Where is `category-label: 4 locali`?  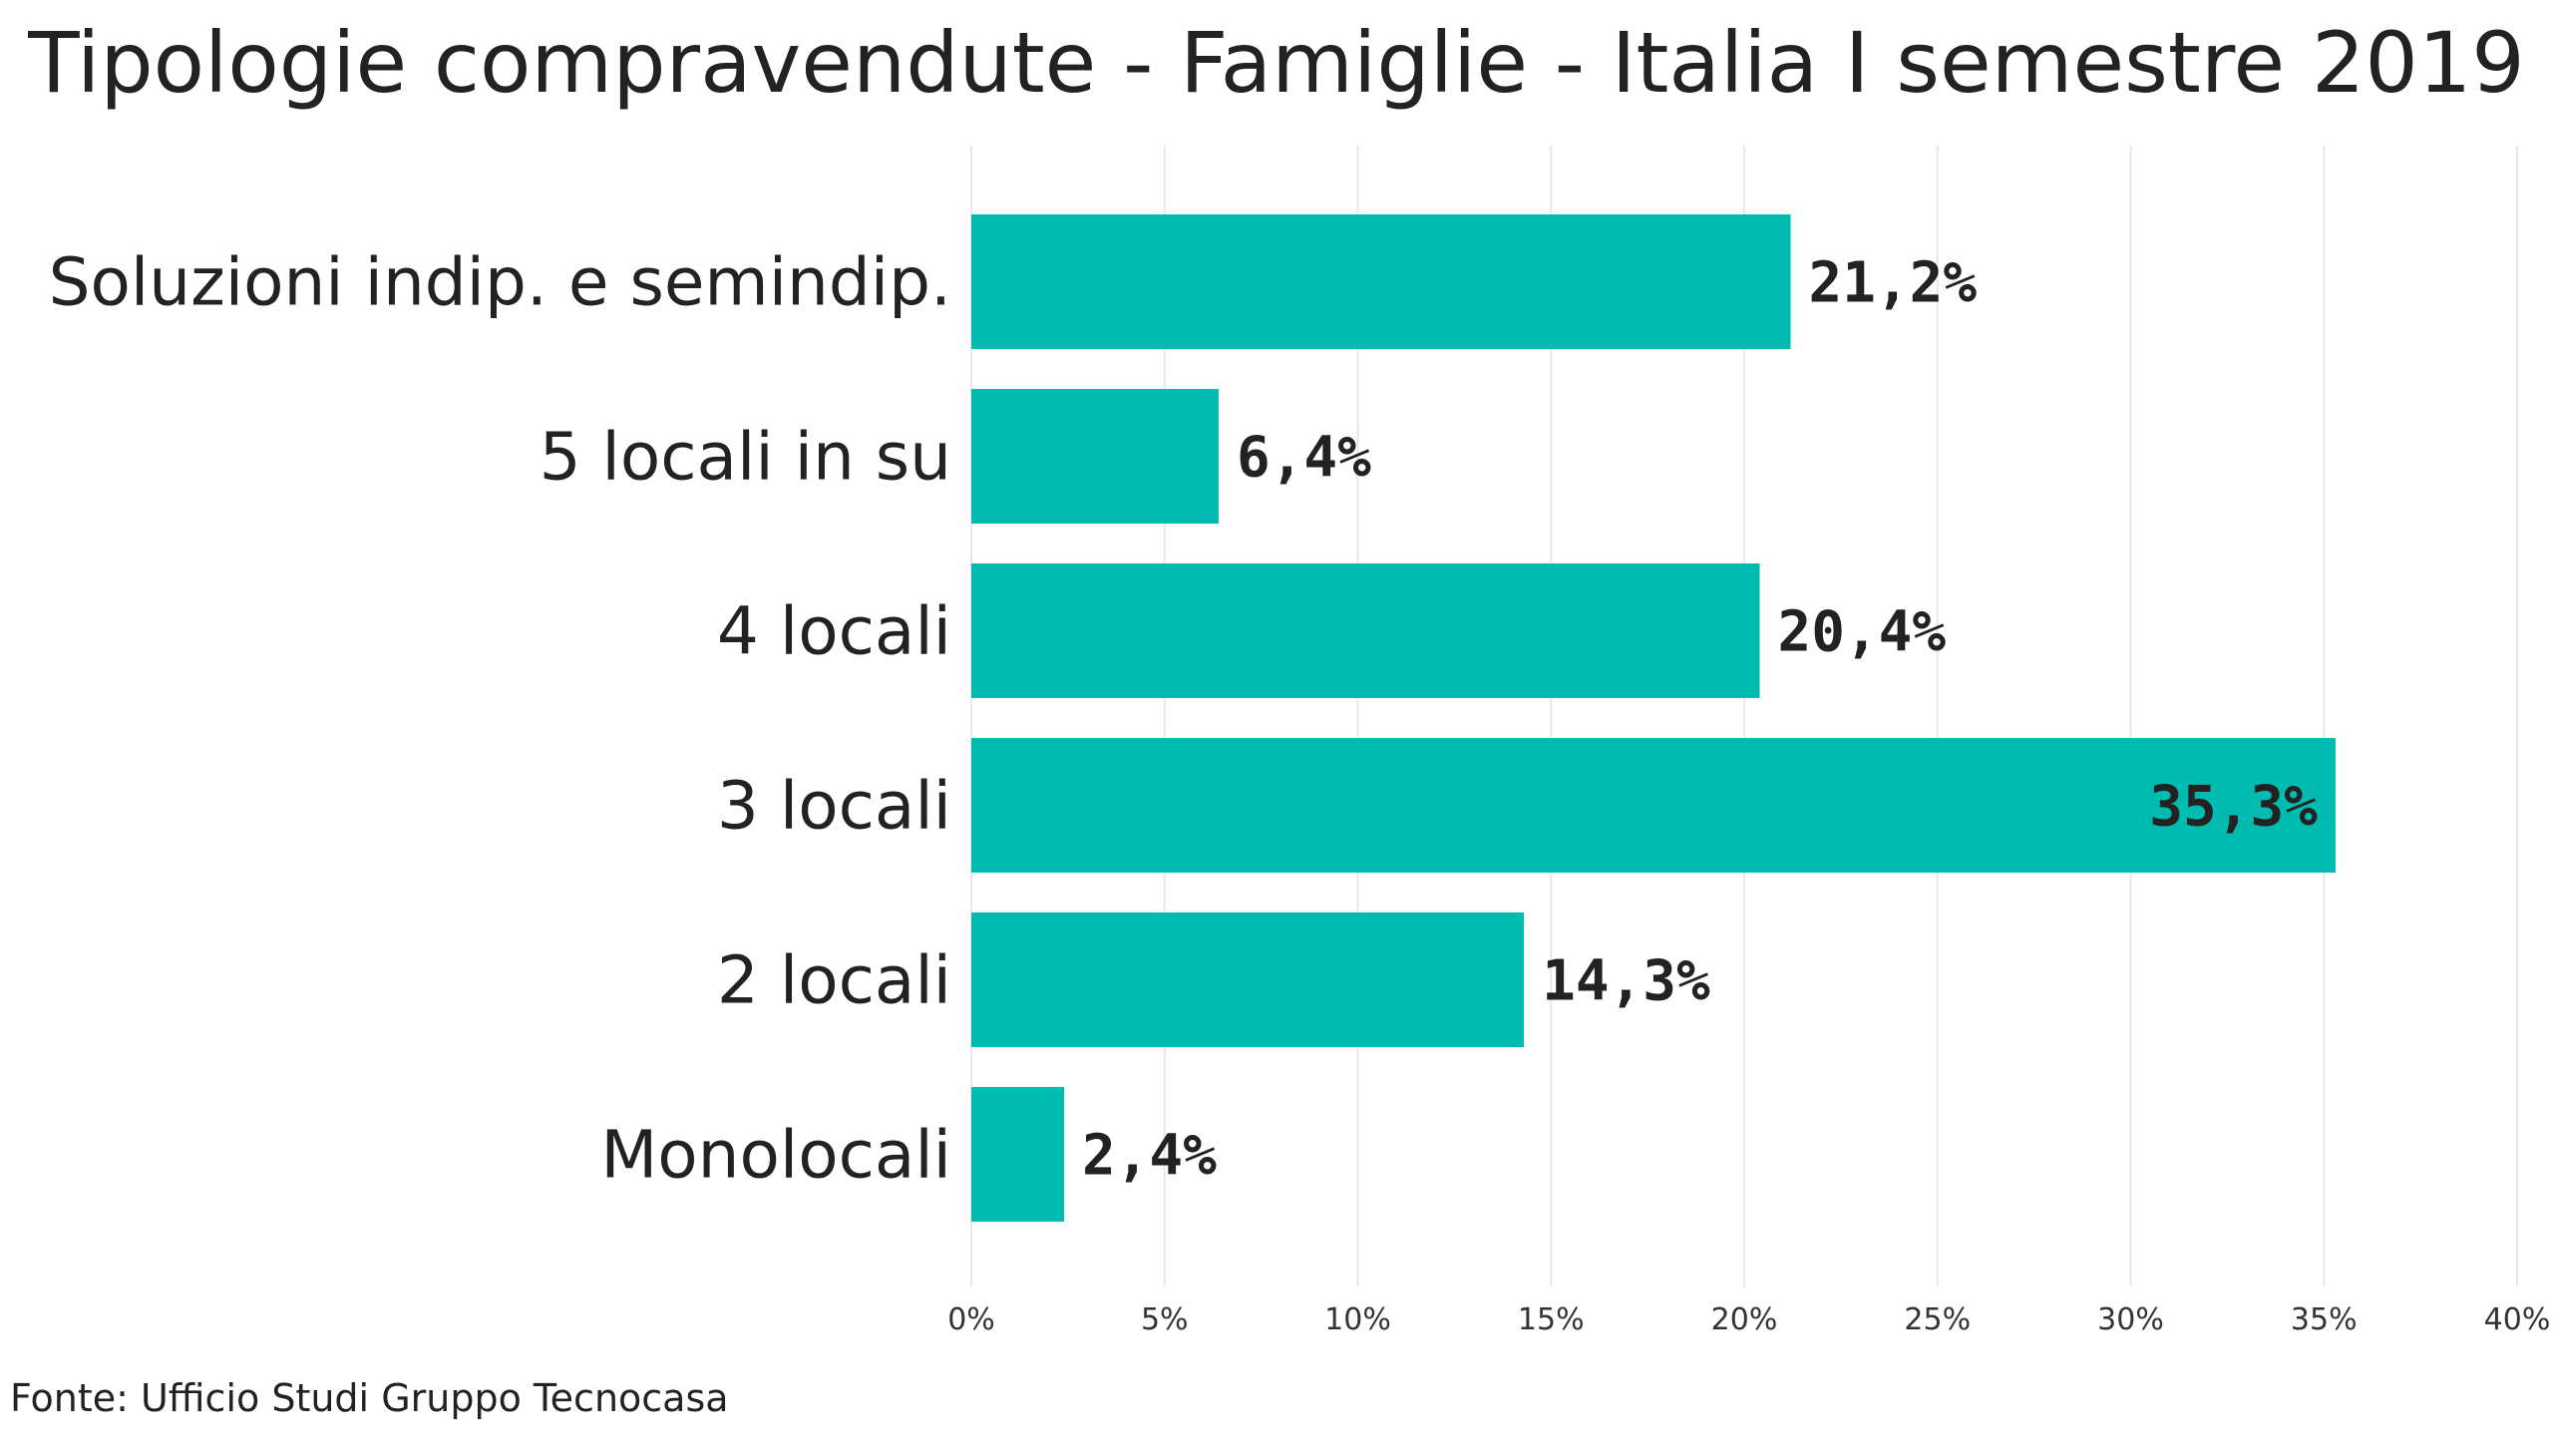 category-label: 4 locali is located at coordinates (834, 631).